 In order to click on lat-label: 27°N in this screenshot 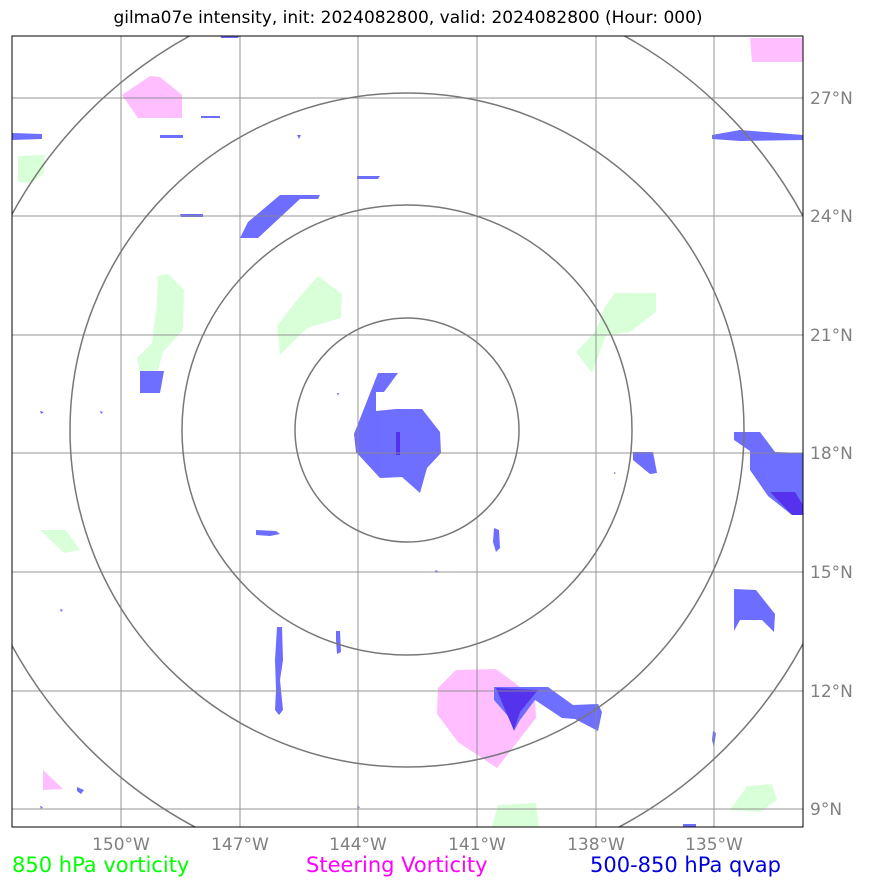, I will do `click(831, 99)`.